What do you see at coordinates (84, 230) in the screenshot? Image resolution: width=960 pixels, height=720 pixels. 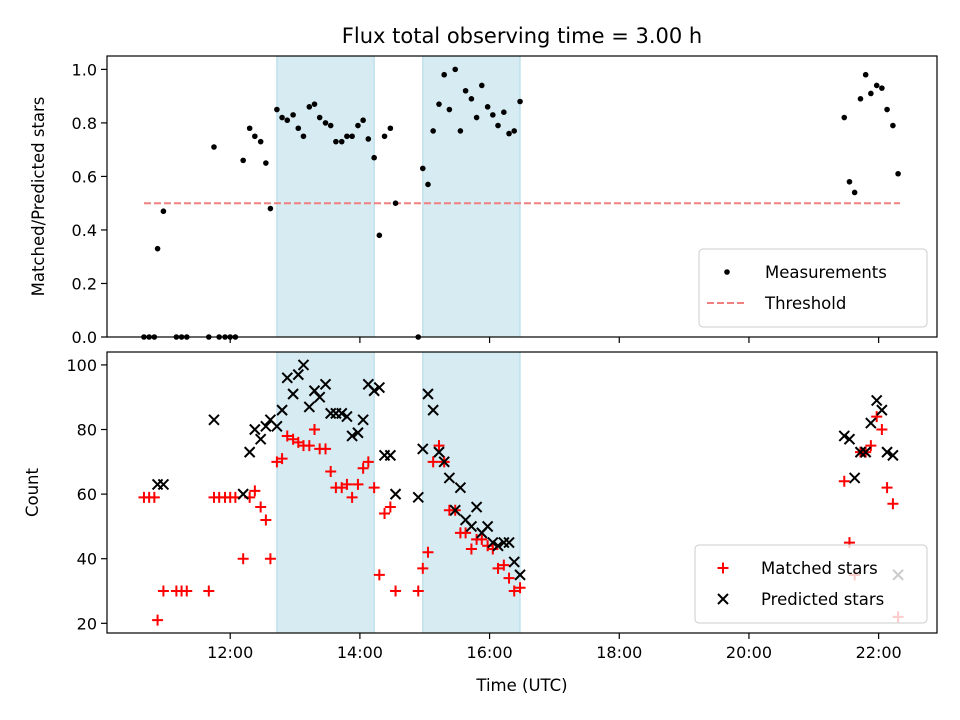 I see `y-tick-label-3: 0.4` at bounding box center [84, 230].